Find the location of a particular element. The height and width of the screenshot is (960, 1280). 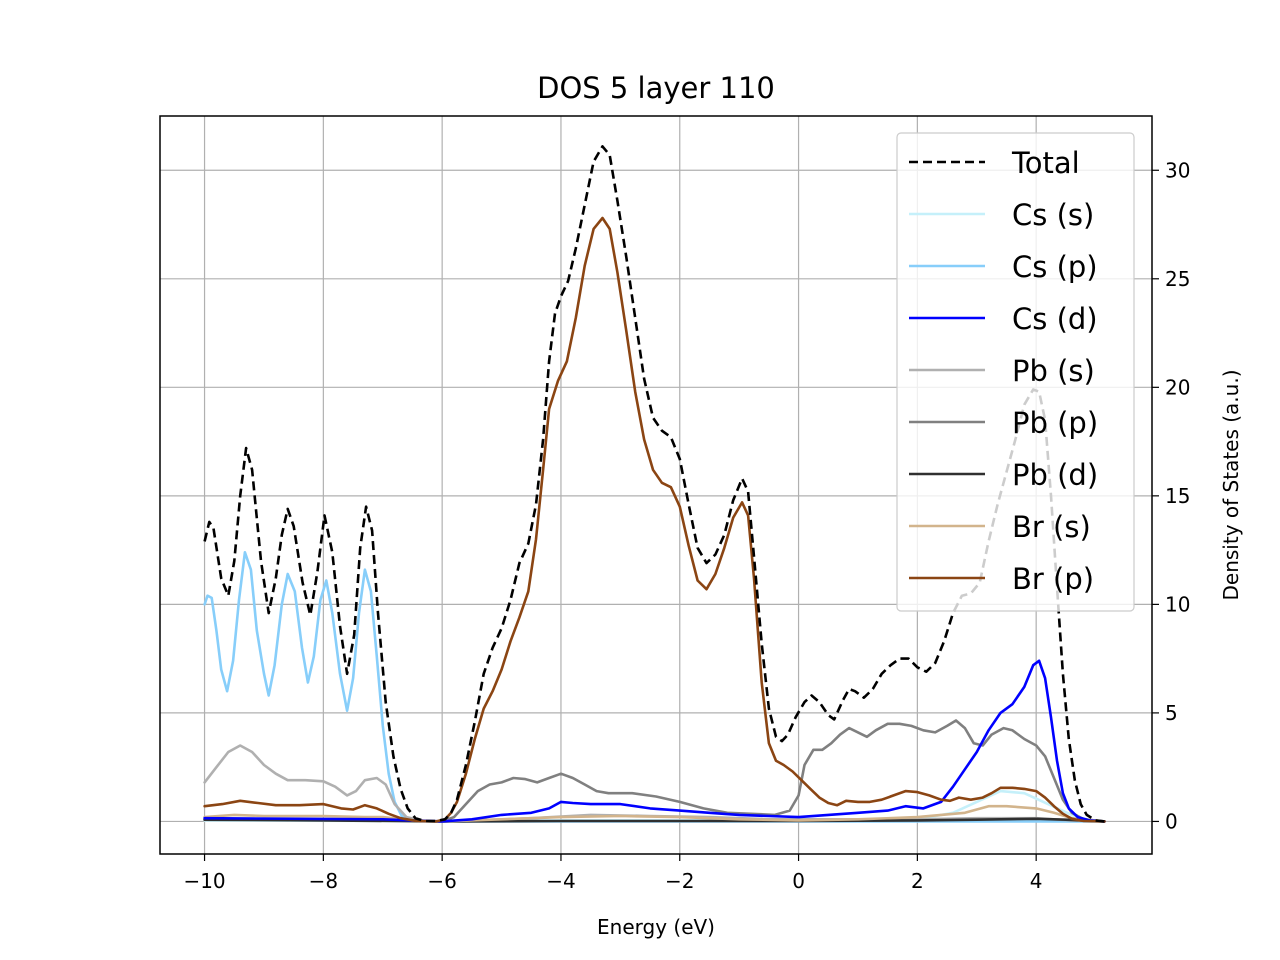

x-tick-label: −2 is located at coordinates (679, 881).